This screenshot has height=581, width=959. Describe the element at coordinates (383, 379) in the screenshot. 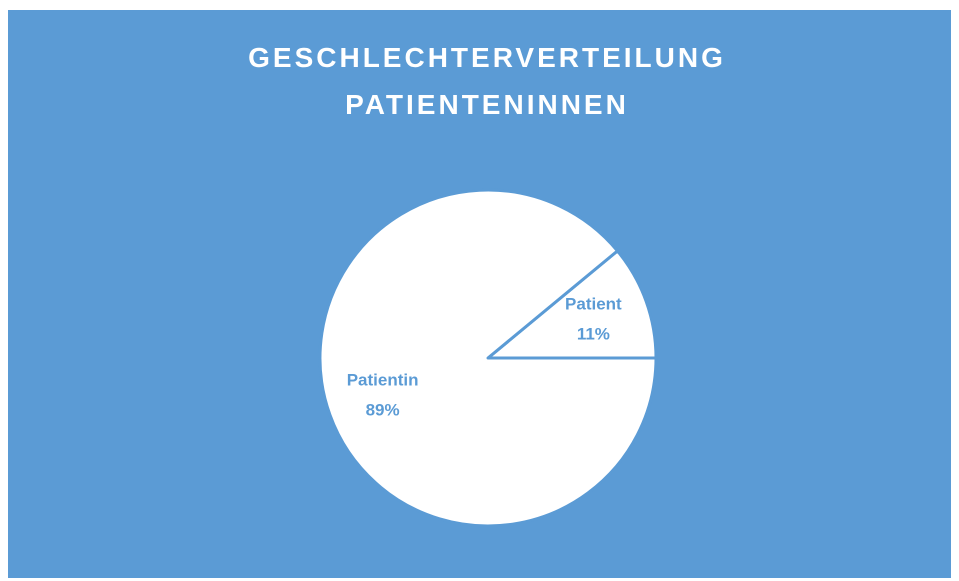

I see `data-label-name: Patientin` at that location.